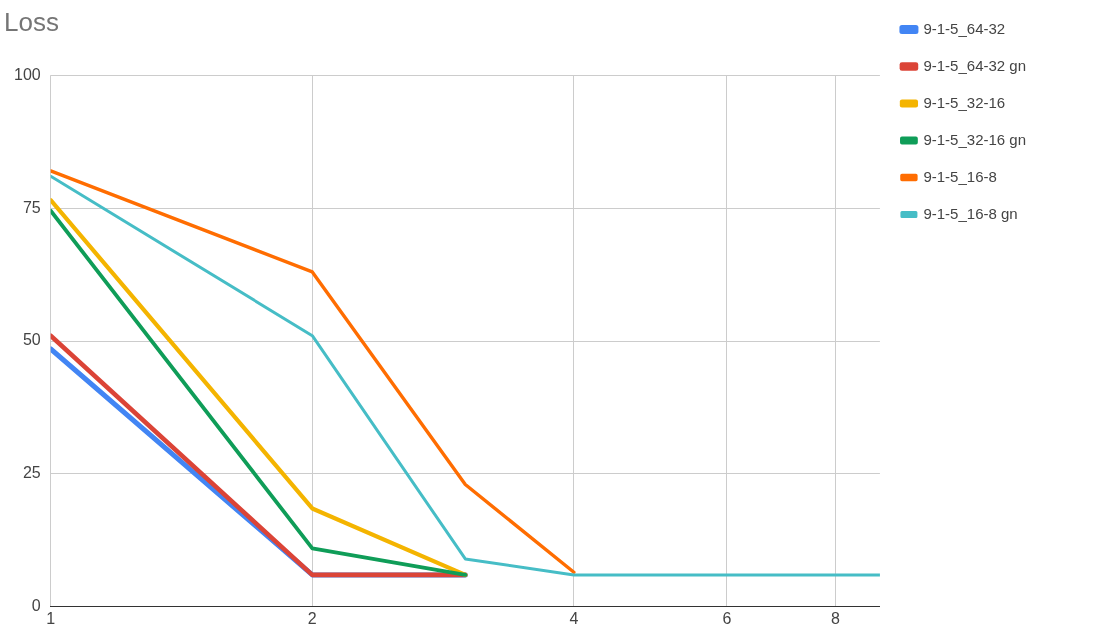  Describe the element at coordinates (574, 618) in the screenshot. I see `x-tick-label: 4` at that location.